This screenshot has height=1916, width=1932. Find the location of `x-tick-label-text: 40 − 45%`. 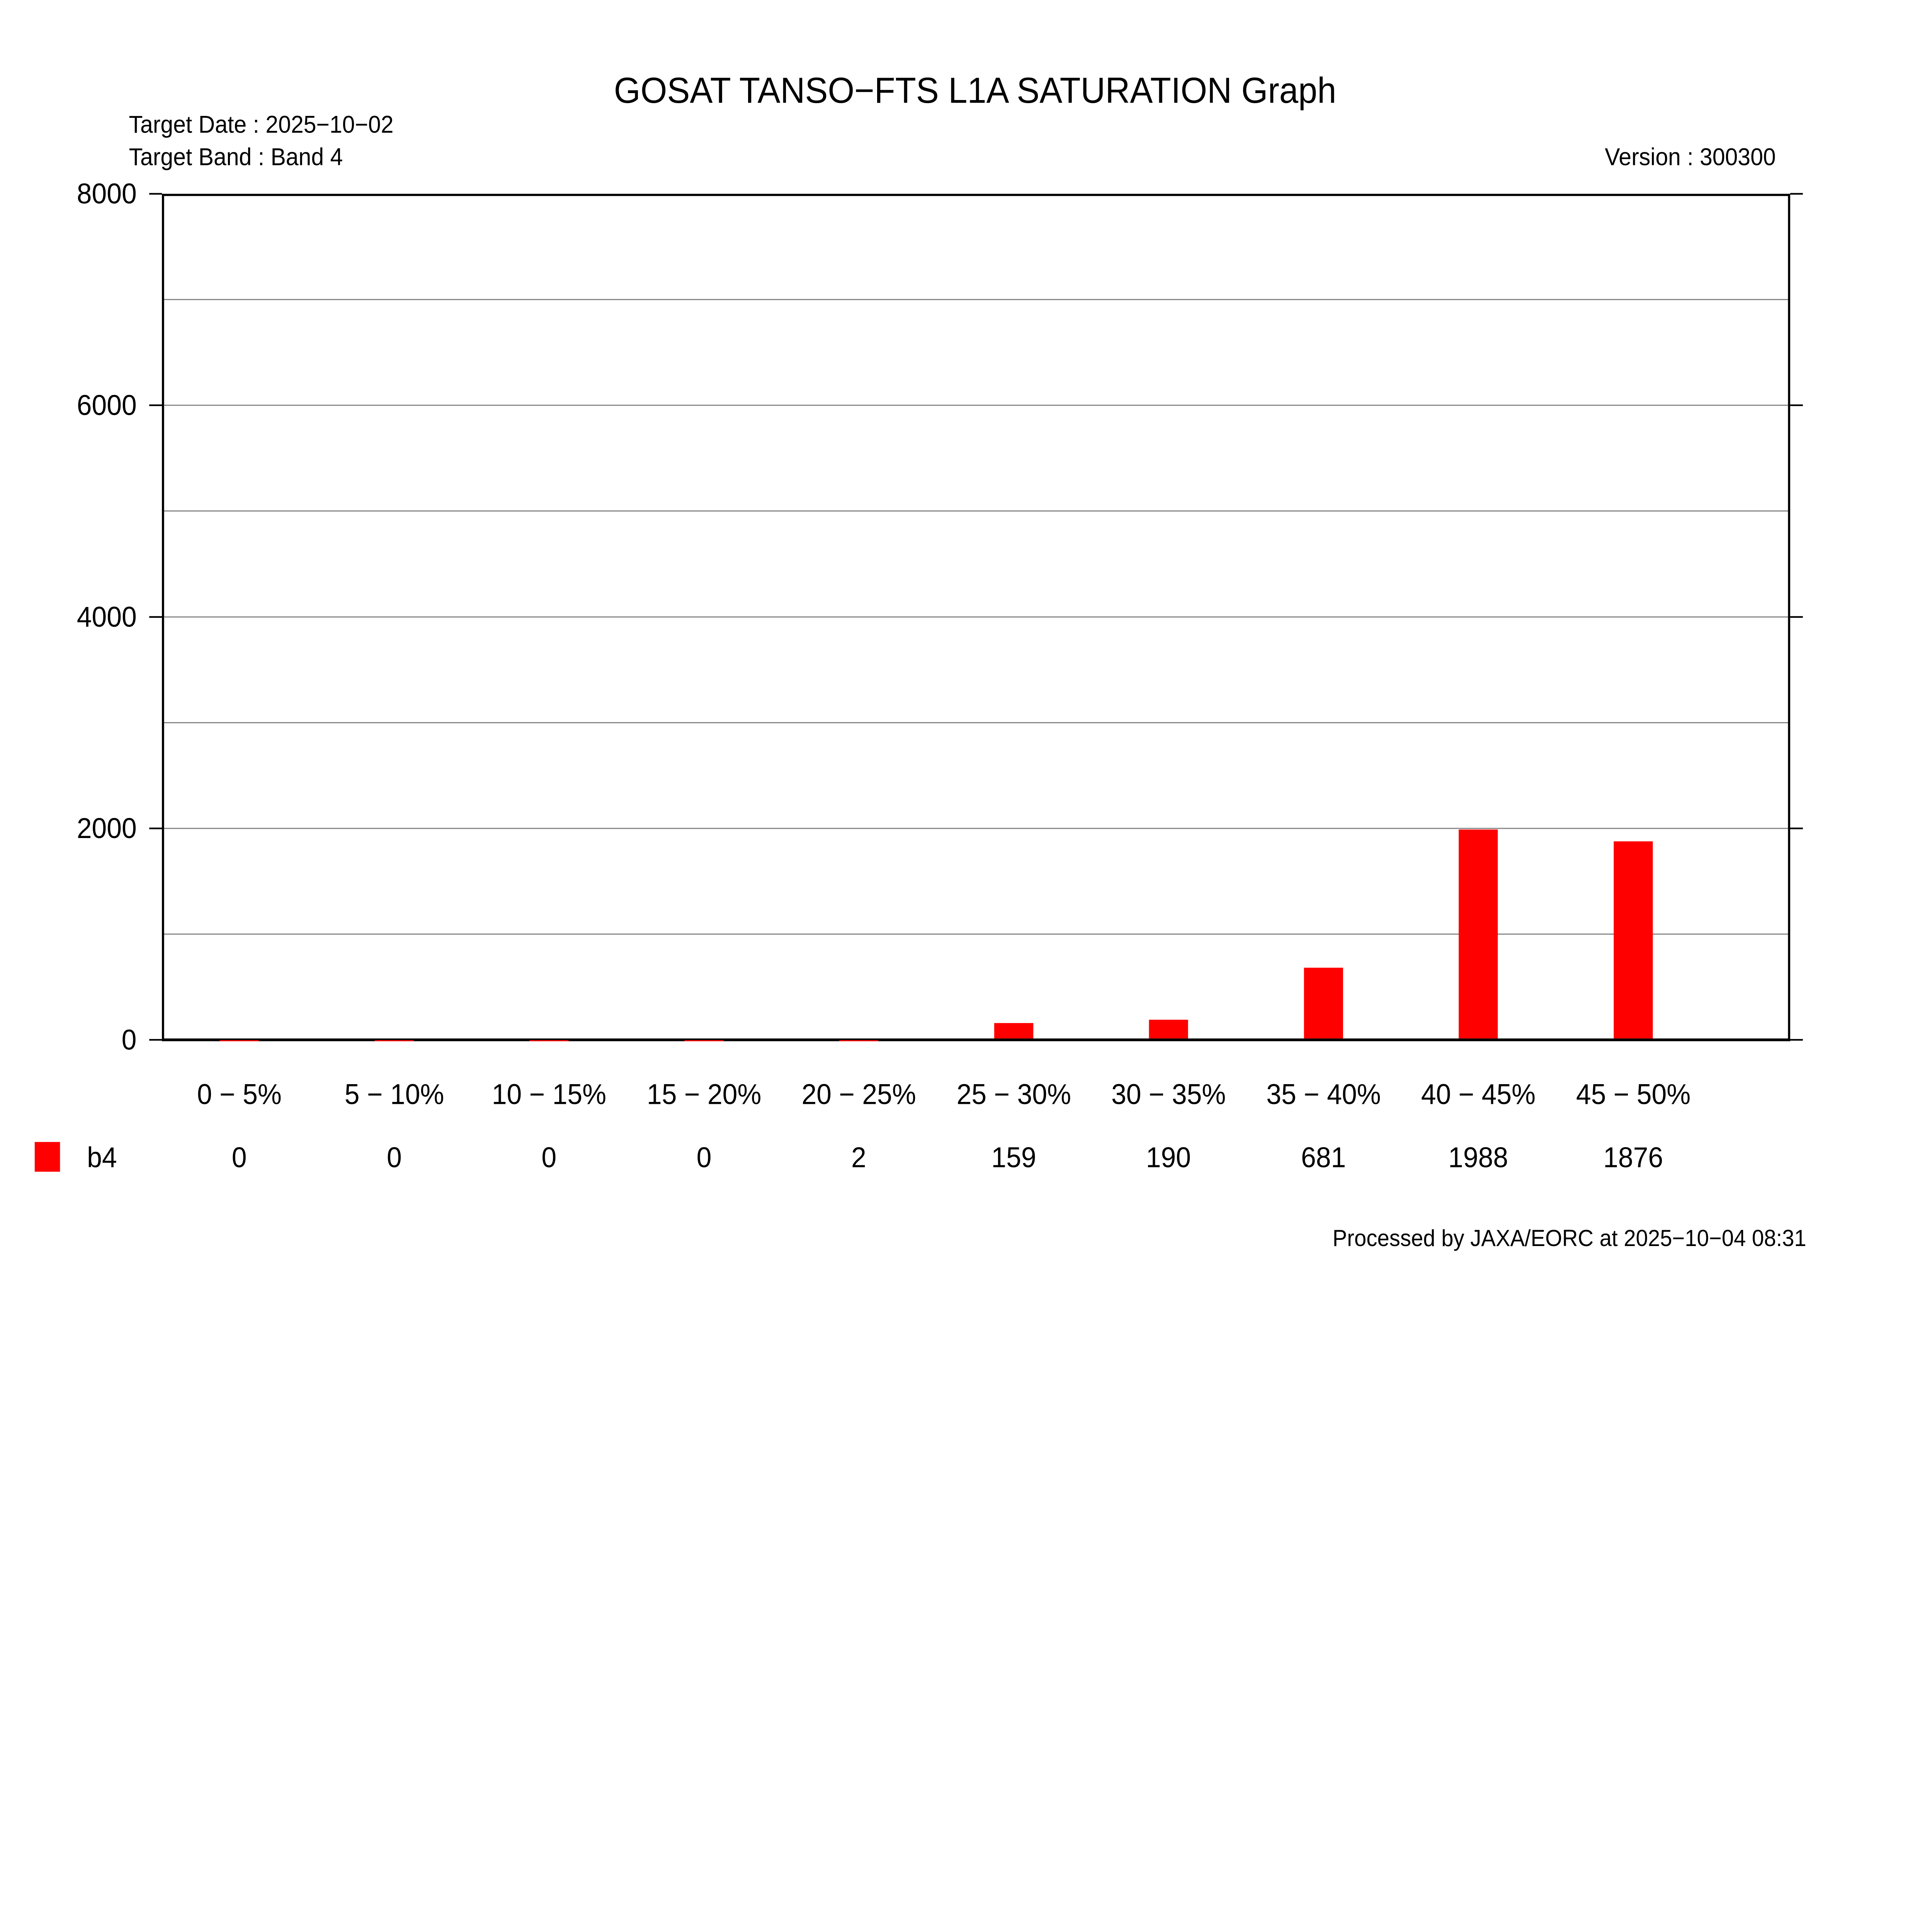

x-tick-label-text: 40 − 45% is located at coordinates (1478, 1094).